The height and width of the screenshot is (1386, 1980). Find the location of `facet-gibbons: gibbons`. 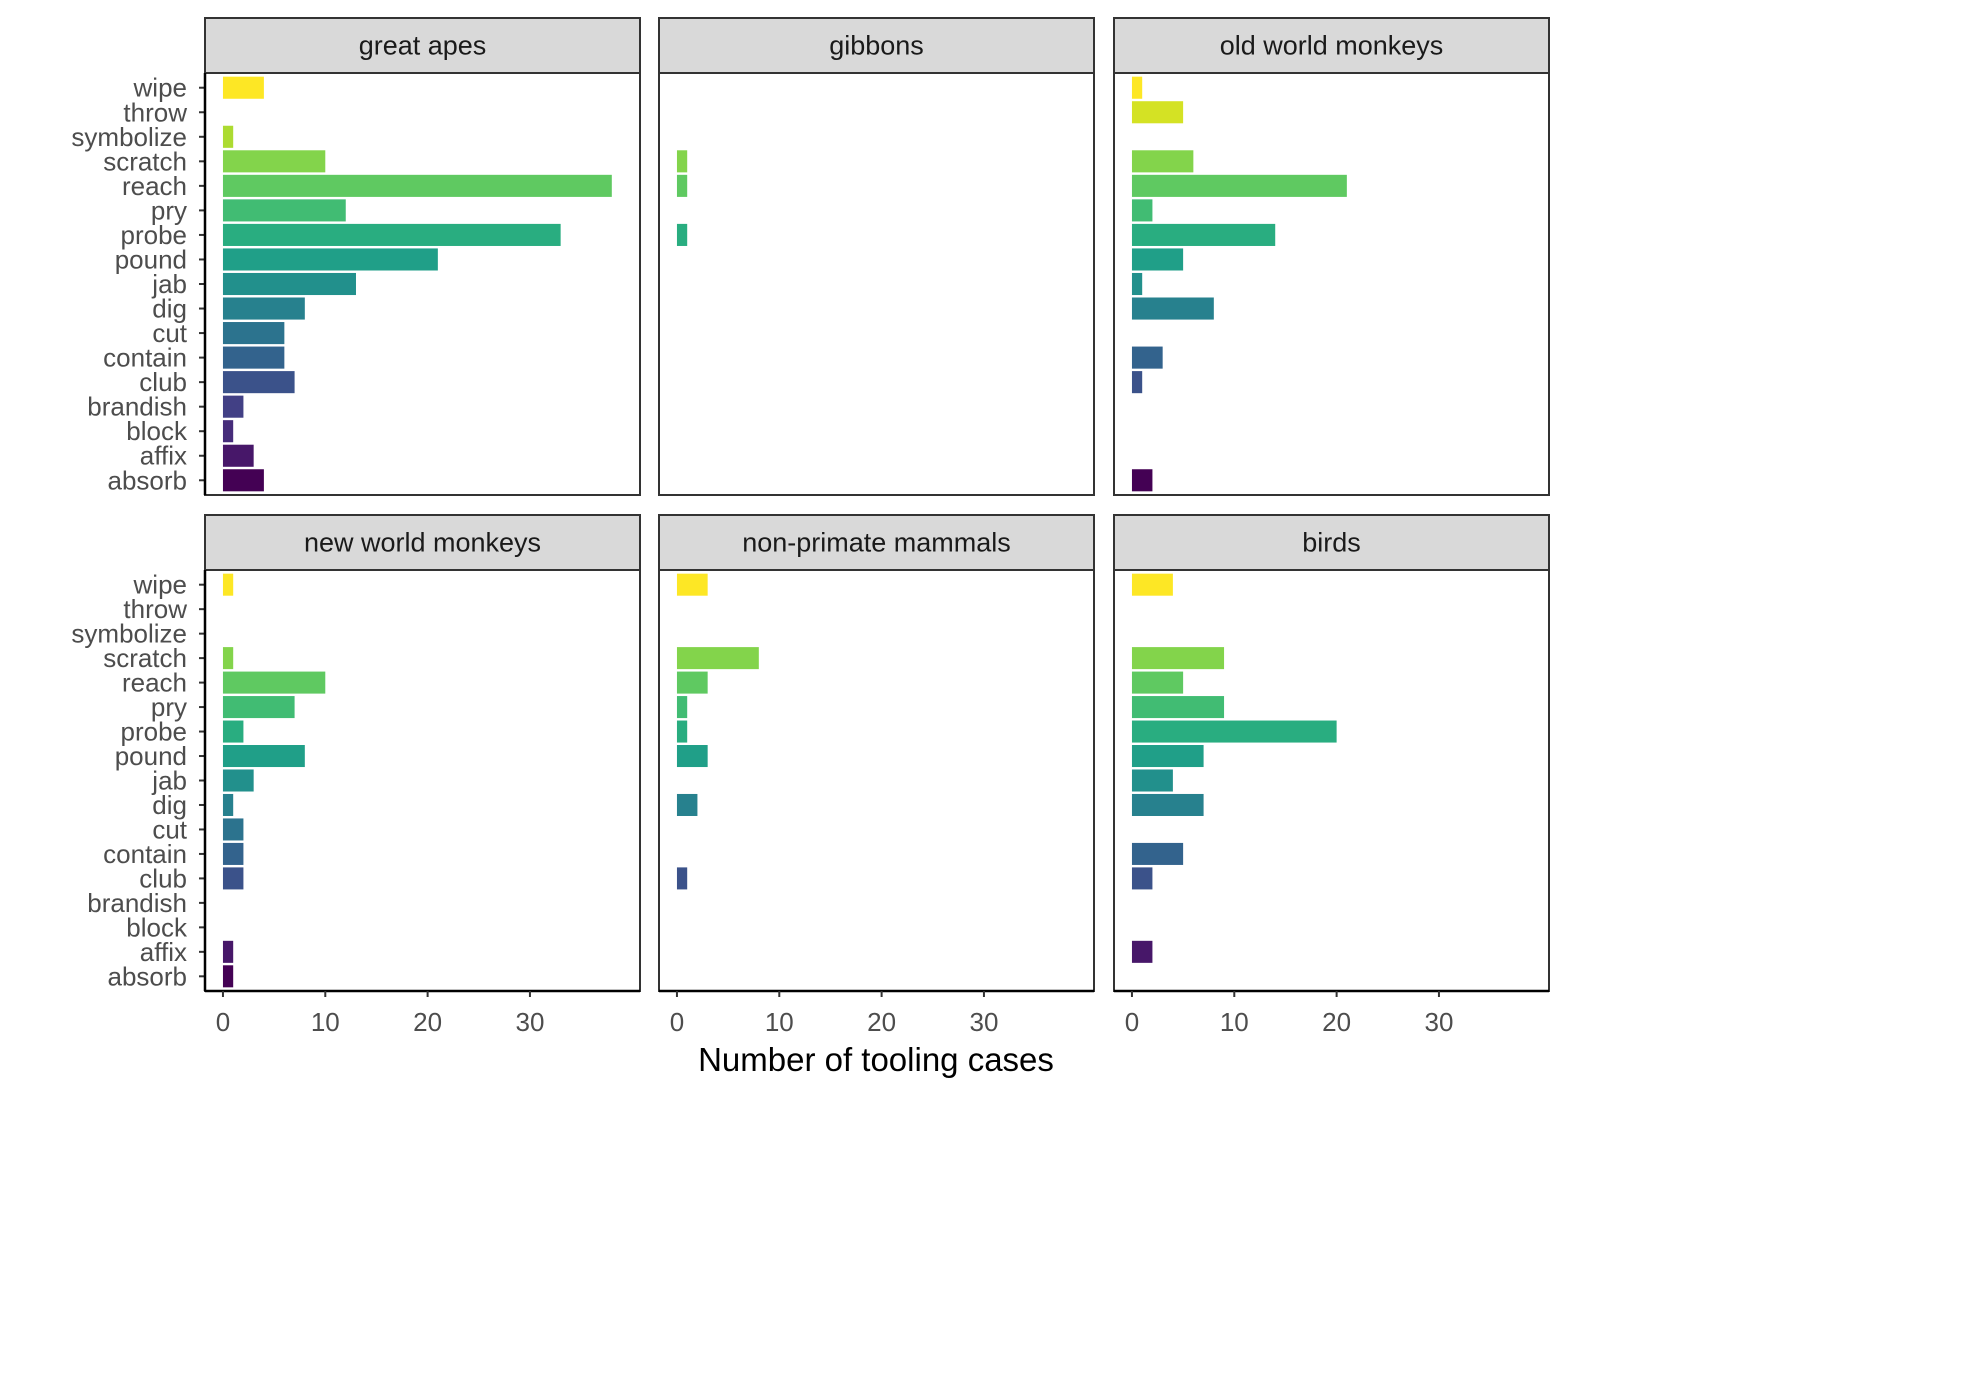

facet-gibbons: gibbons is located at coordinates (876, 256).